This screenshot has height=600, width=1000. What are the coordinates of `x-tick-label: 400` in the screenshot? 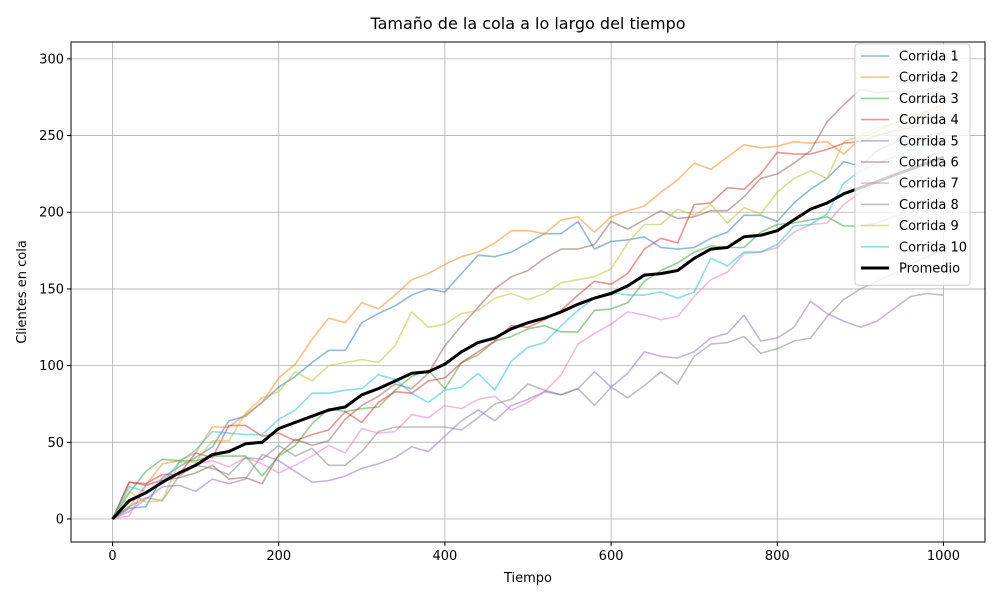 It's located at (444, 556).